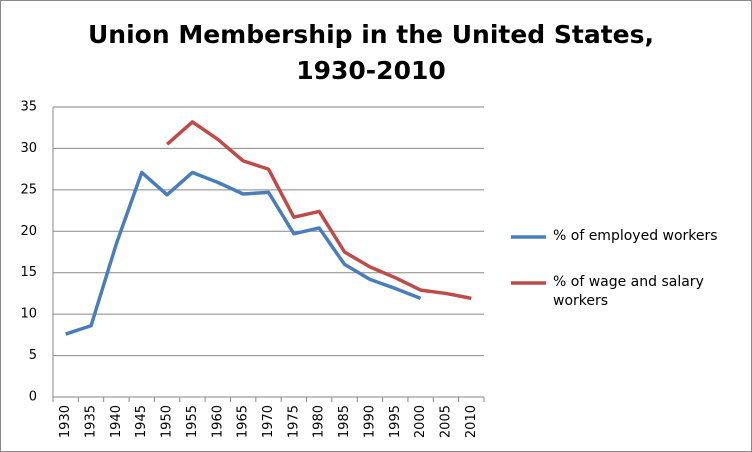  What do you see at coordinates (635, 236) in the screenshot?
I see `legend-label: % of employed workers` at bounding box center [635, 236].